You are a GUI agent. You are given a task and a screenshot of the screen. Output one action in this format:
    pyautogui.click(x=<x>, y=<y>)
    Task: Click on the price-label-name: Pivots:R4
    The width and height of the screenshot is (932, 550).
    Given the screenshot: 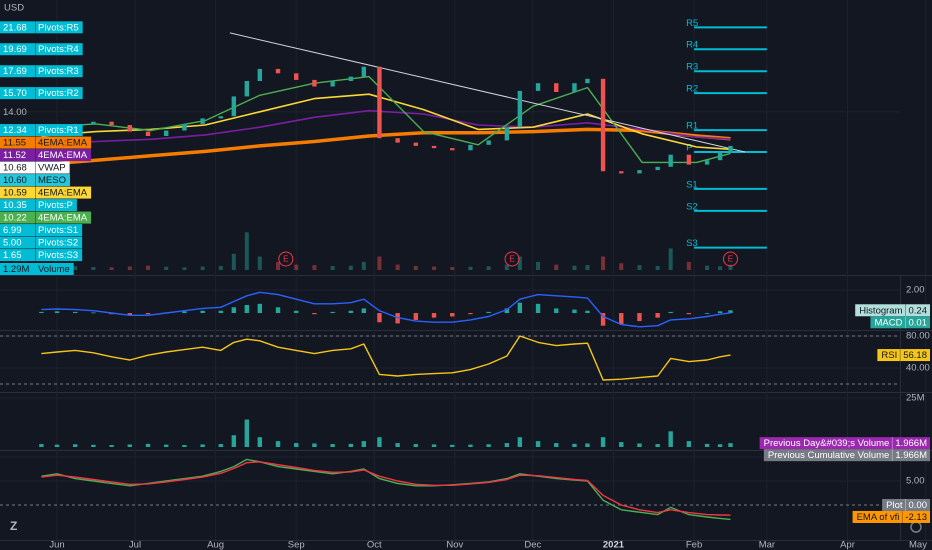 What is the action you would take?
    pyautogui.click(x=58, y=49)
    